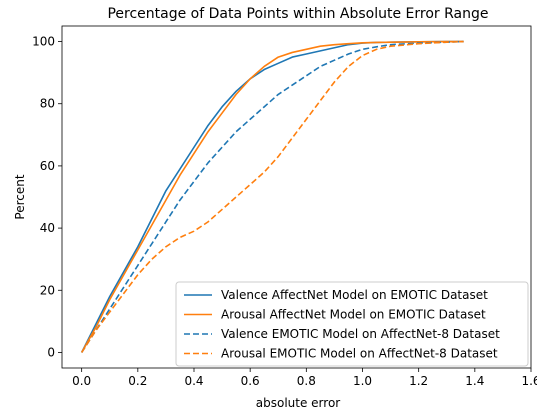  Describe the element at coordinates (47, 166) in the screenshot. I see `y-tick-label: 60` at that location.